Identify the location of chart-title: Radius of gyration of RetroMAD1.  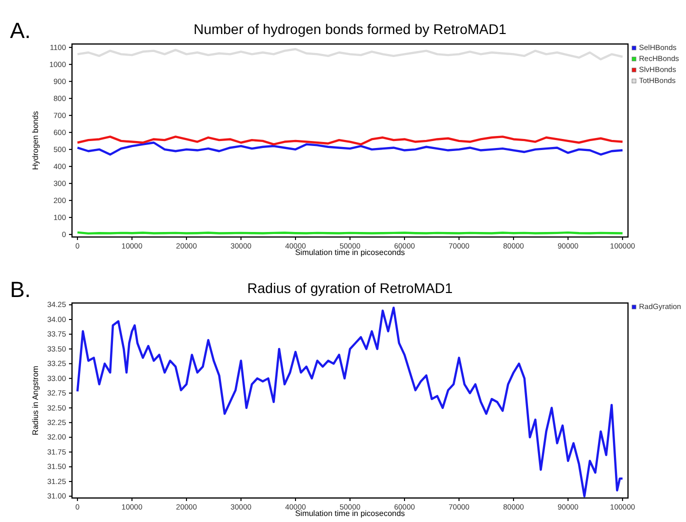
(350, 288).